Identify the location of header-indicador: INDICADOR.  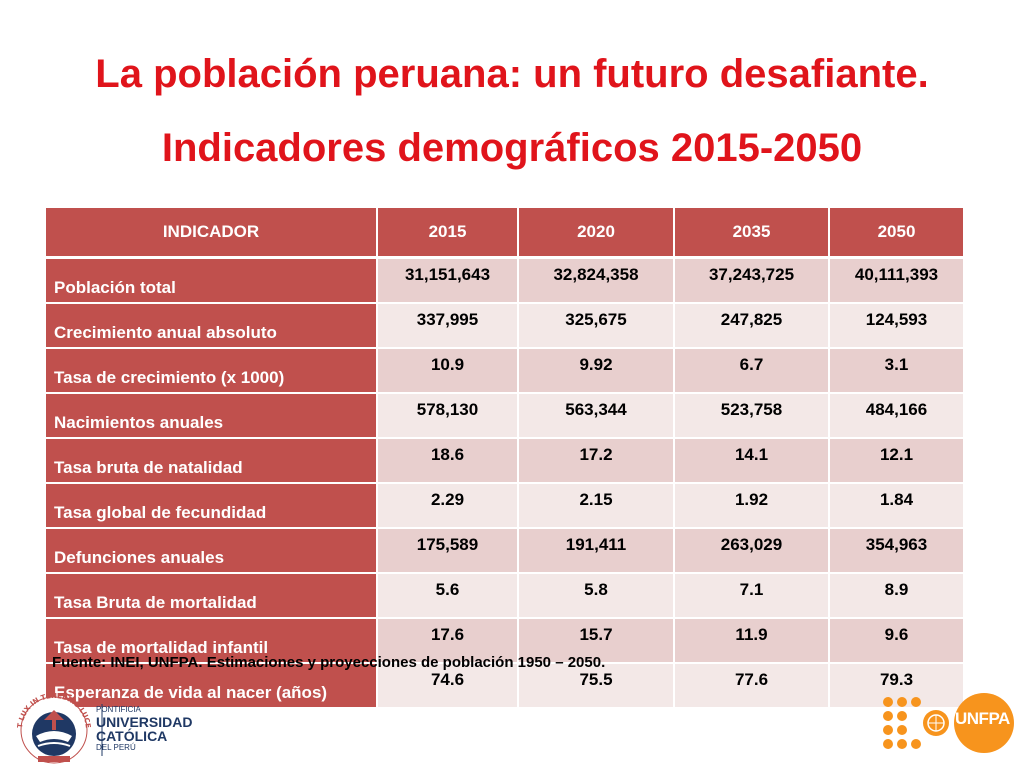
(211, 232).